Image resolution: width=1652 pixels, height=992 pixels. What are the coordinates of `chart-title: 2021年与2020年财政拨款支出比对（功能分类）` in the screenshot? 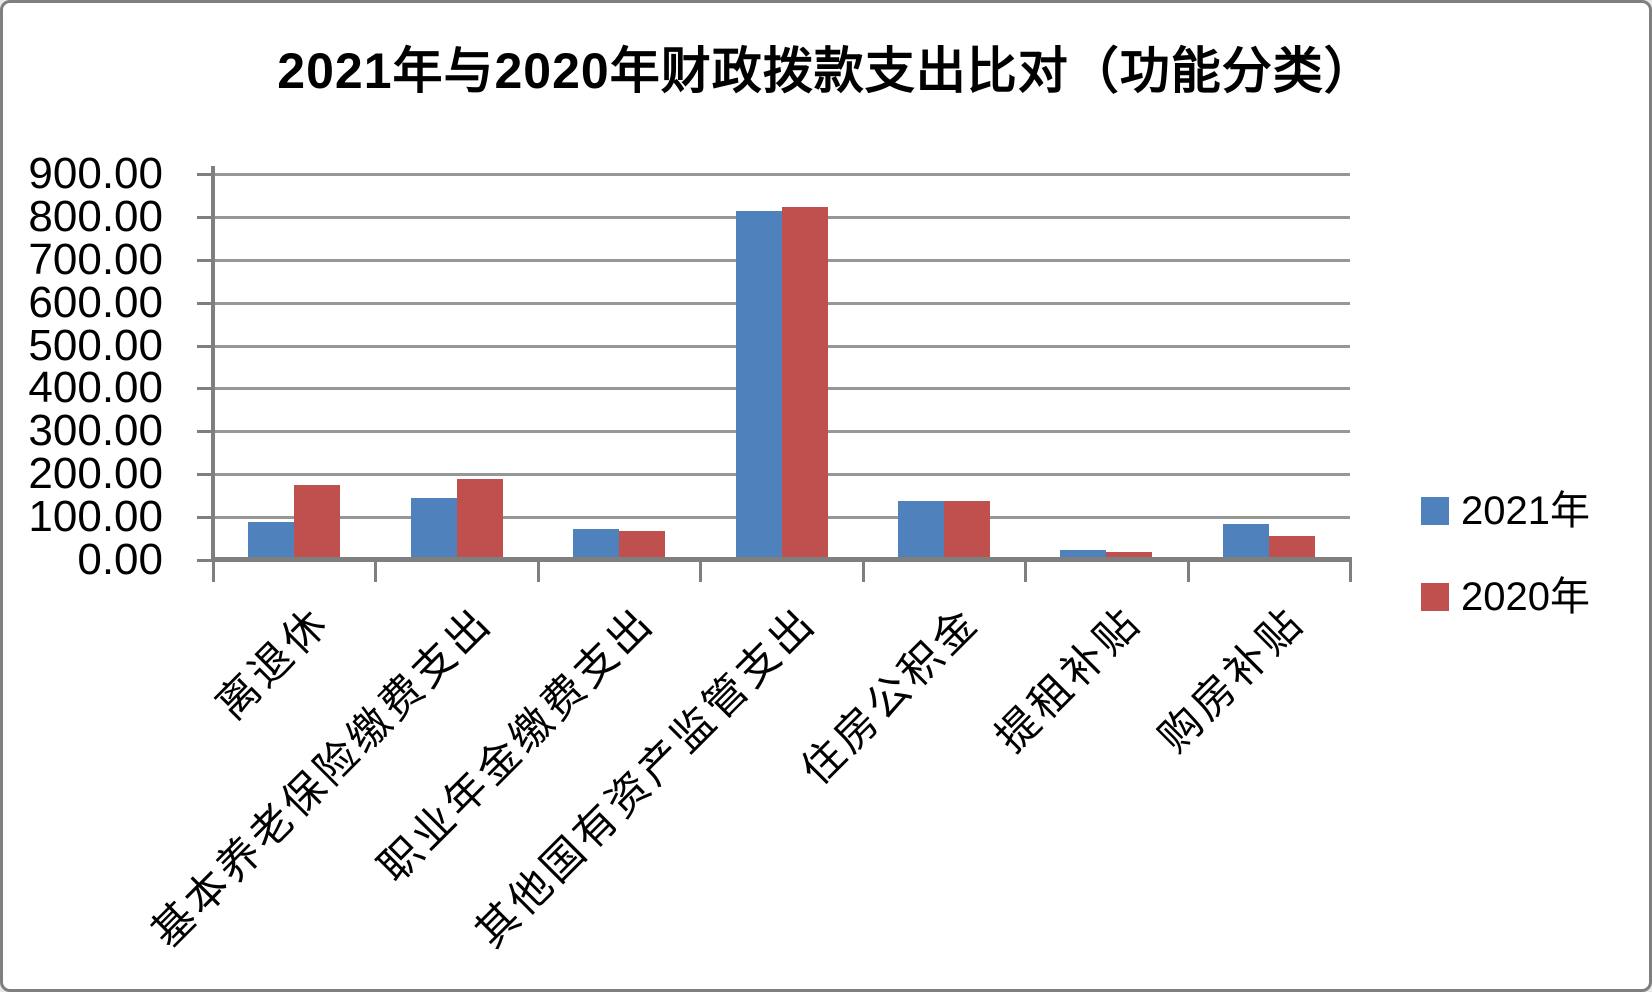 It's located at (826, 71).